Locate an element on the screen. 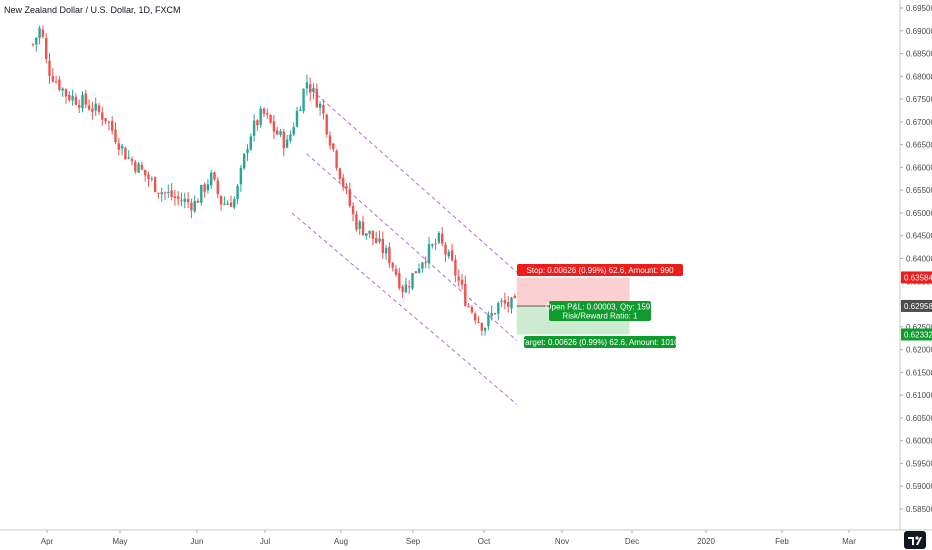 This screenshot has width=932, height=550. time-axis: Apr May Jun Jul Aug Sep Oct Nov Dec 2020 Feb Mar is located at coordinates (448, 538).